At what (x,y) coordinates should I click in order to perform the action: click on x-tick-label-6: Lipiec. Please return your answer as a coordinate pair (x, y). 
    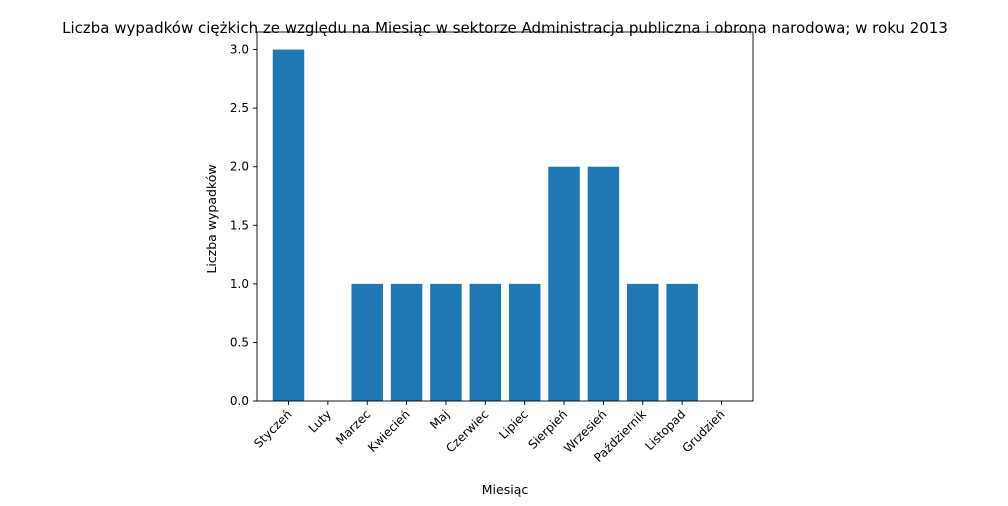
    Looking at the image, I should click on (513, 424).